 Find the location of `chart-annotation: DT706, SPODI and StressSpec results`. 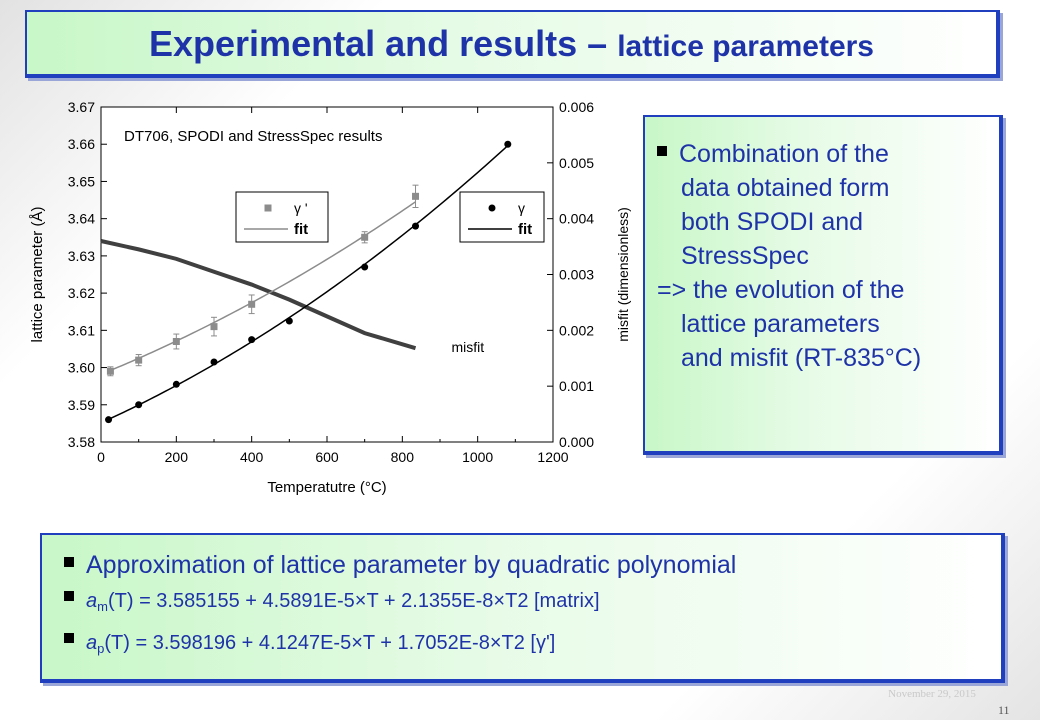

chart-annotation: DT706, SPODI and StressSpec results is located at coordinates (253, 136).